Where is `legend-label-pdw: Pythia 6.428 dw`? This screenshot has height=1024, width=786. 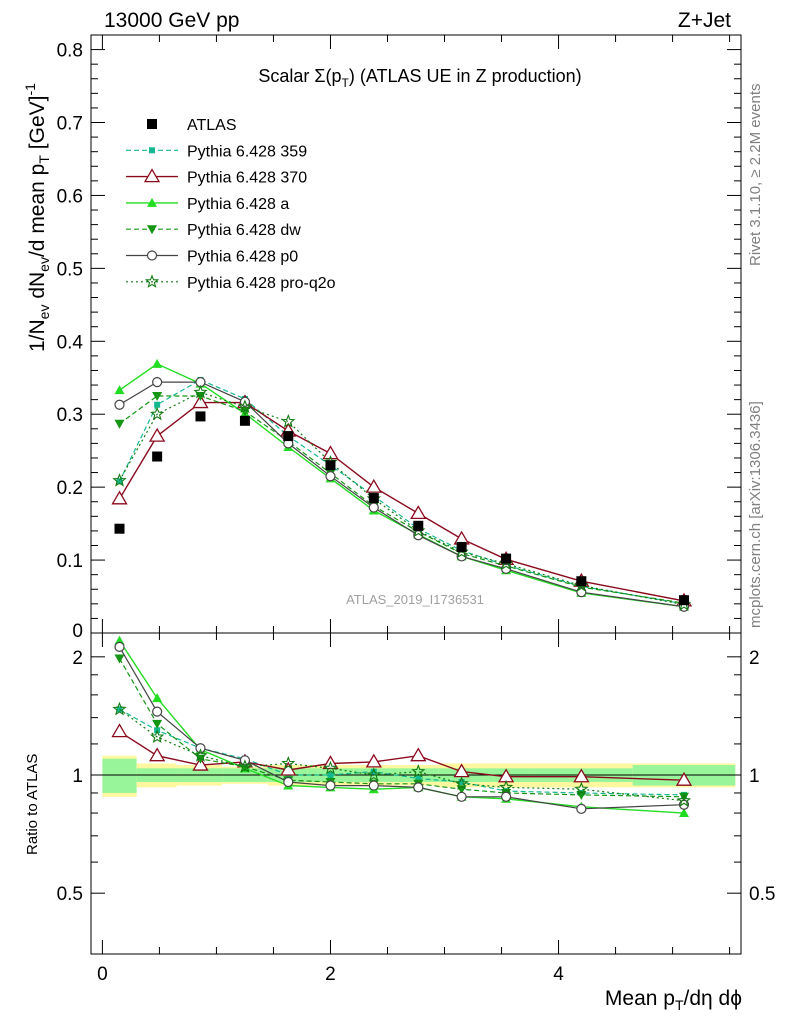 legend-label-pdw: Pythia 6.428 dw is located at coordinates (244, 230).